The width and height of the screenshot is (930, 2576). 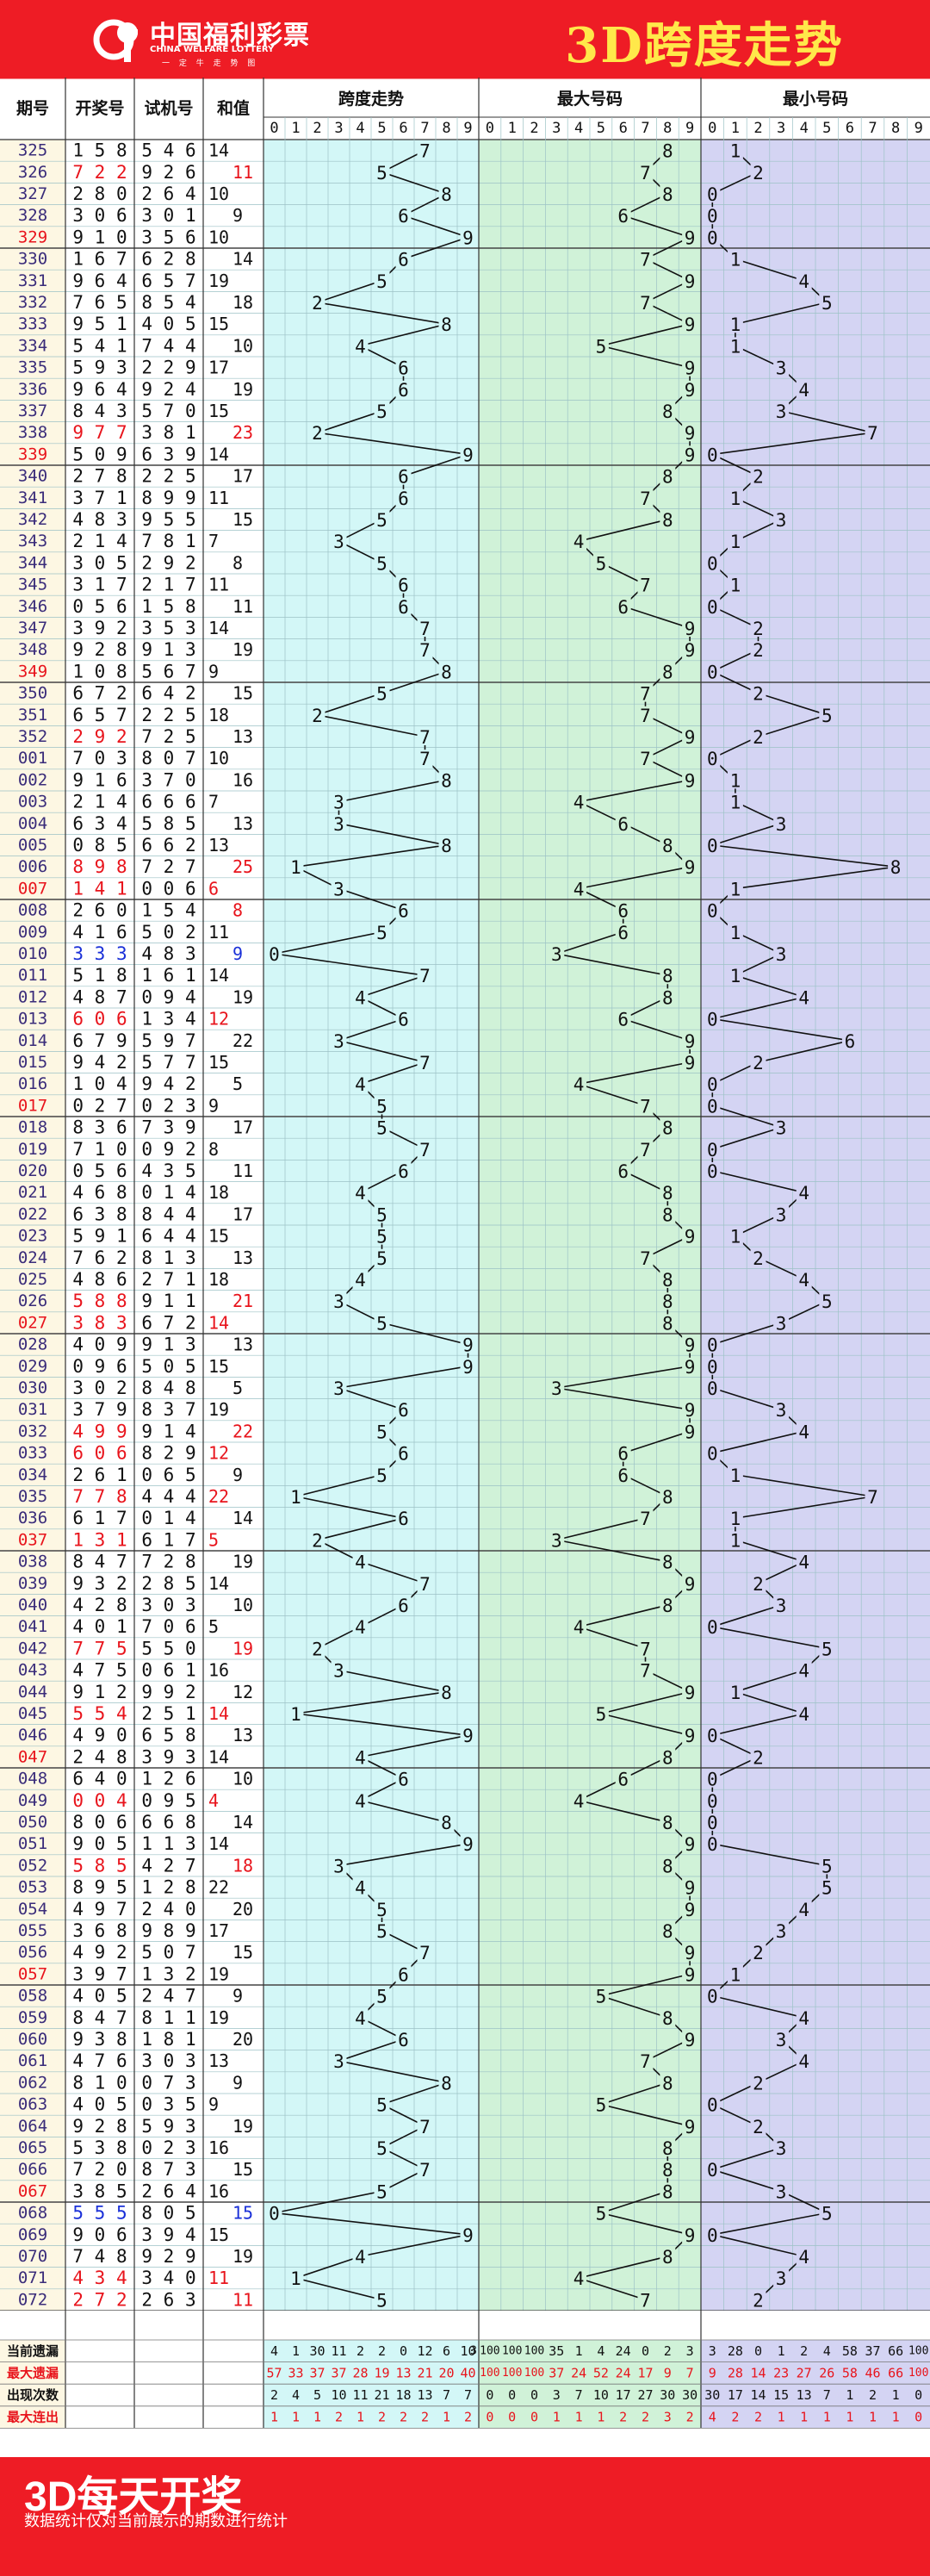 I want to click on footer-note: 数据统计仅对当前展示的期数进行统计, so click(x=156, y=2521).